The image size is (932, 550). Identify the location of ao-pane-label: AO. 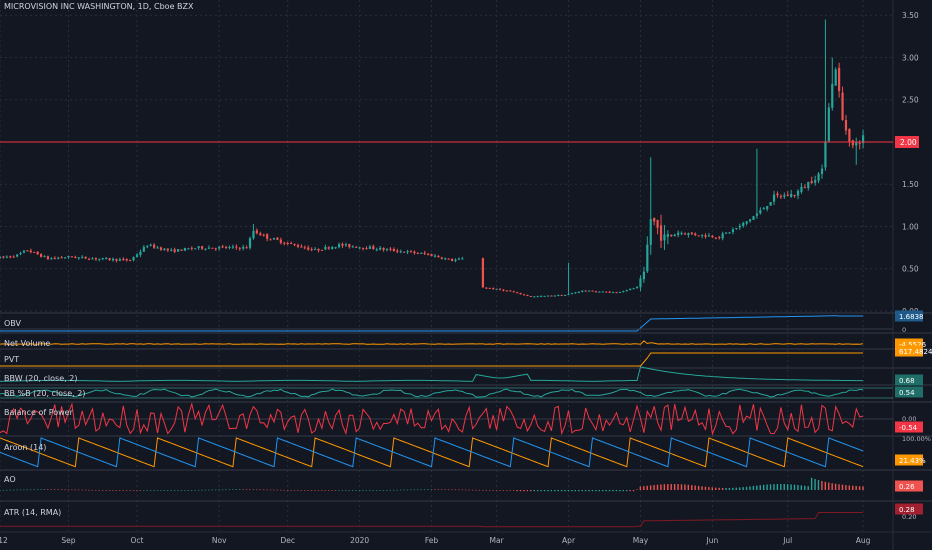
(10, 479).